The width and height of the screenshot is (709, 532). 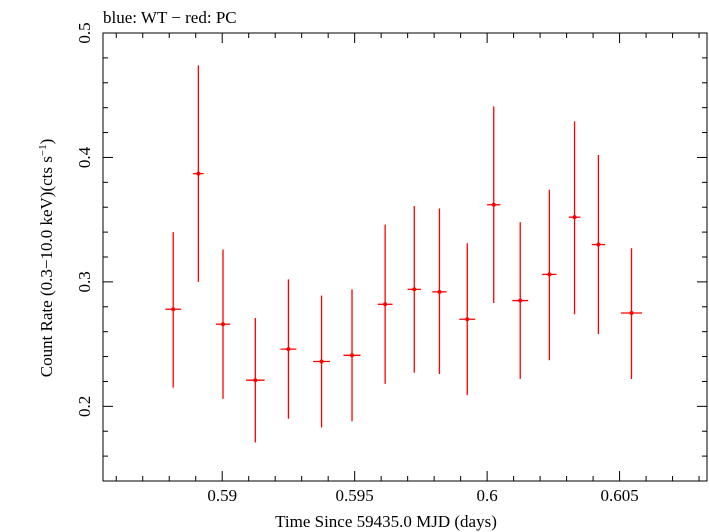 What do you see at coordinates (84, 157) in the screenshot?
I see `y-tick-label: 0.4` at bounding box center [84, 157].